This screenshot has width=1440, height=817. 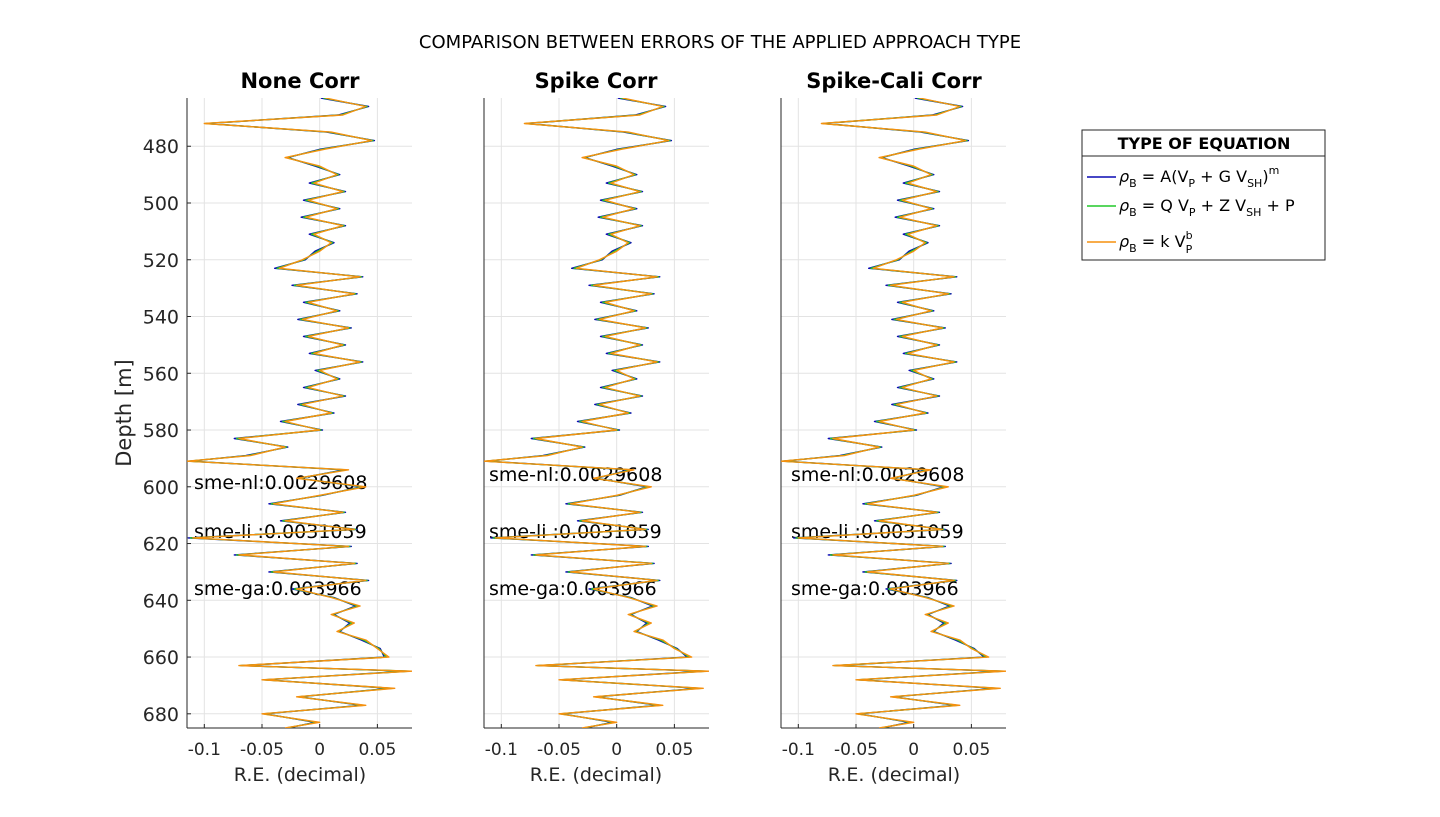 What do you see at coordinates (1156, 242) in the screenshot?
I see `legend-label-ga: ρB = k Vb P` at bounding box center [1156, 242].